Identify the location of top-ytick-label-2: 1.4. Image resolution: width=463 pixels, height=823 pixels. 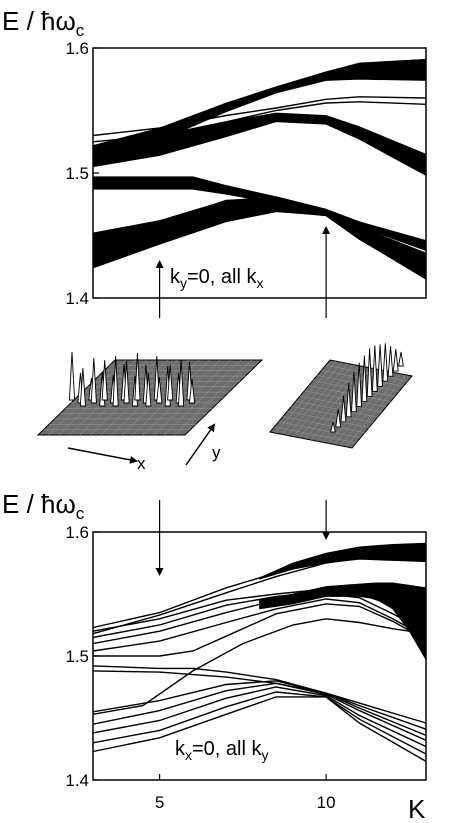
(77, 298).